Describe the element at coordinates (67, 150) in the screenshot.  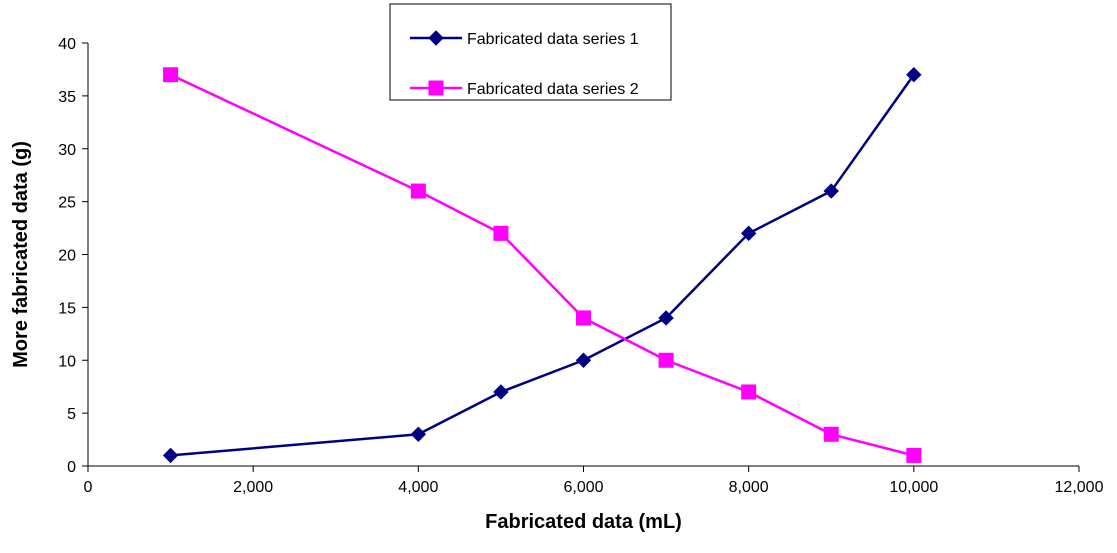
I see `y-tick-label: 30` at that location.